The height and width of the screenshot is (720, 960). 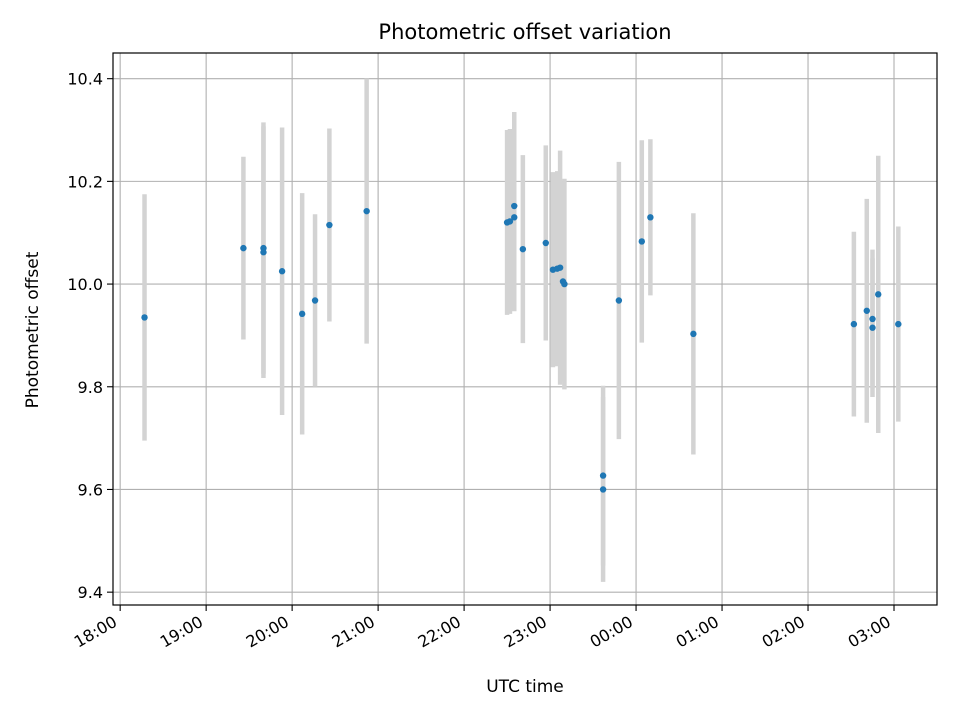 I want to click on y-tick-label: 10.0, so click(x=85, y=284).